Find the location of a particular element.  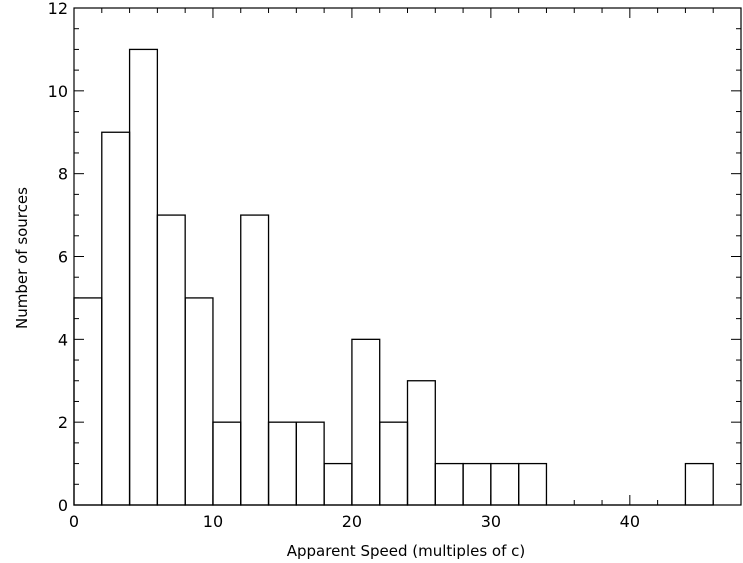

y-tick-label: 12 is located at coordinates (58, 9).